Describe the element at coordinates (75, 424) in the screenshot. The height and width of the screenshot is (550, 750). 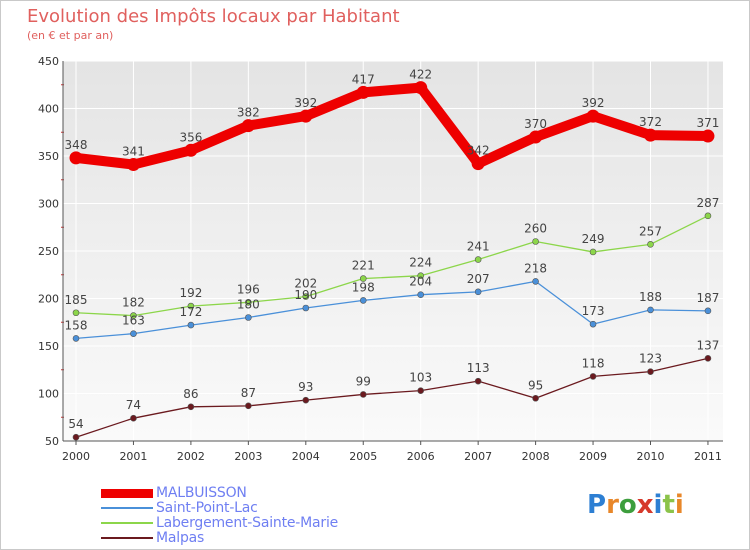
I see `data-label: 54` at that location.